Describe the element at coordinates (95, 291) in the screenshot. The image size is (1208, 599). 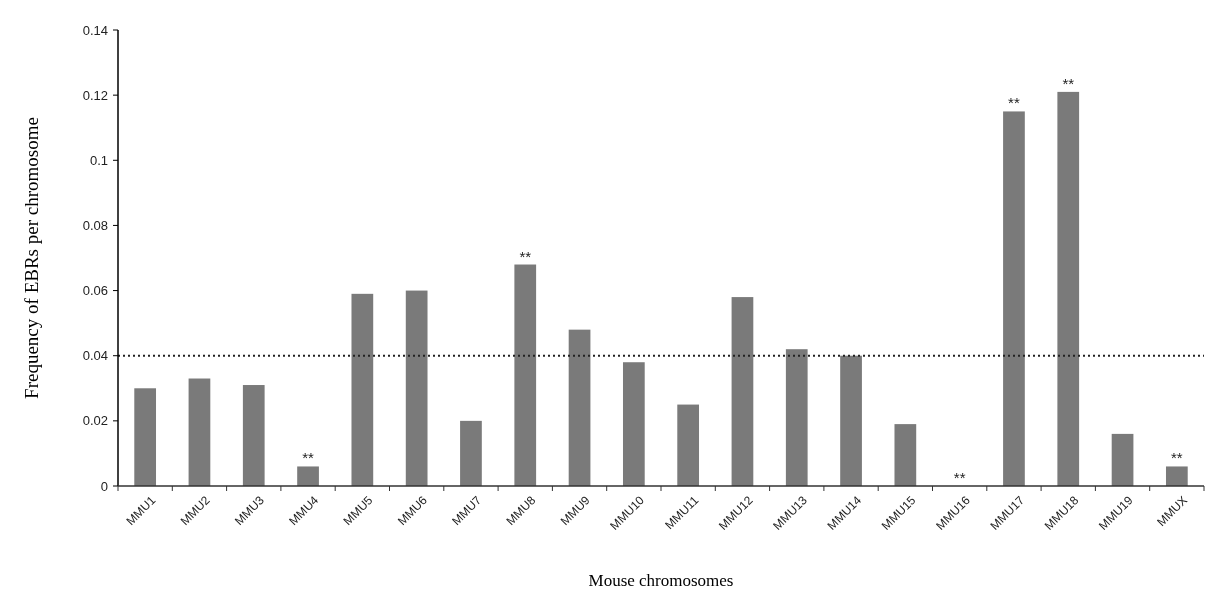
I see `y-tick-label: 0.06` at that location.